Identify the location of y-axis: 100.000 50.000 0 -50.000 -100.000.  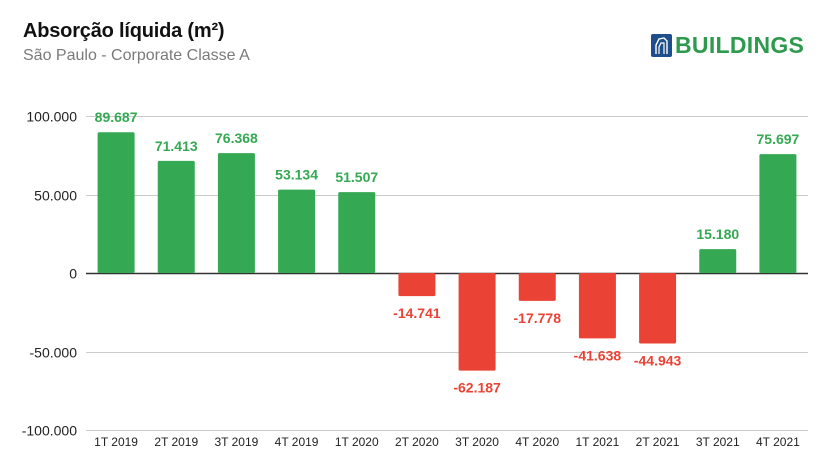
(49, 274).